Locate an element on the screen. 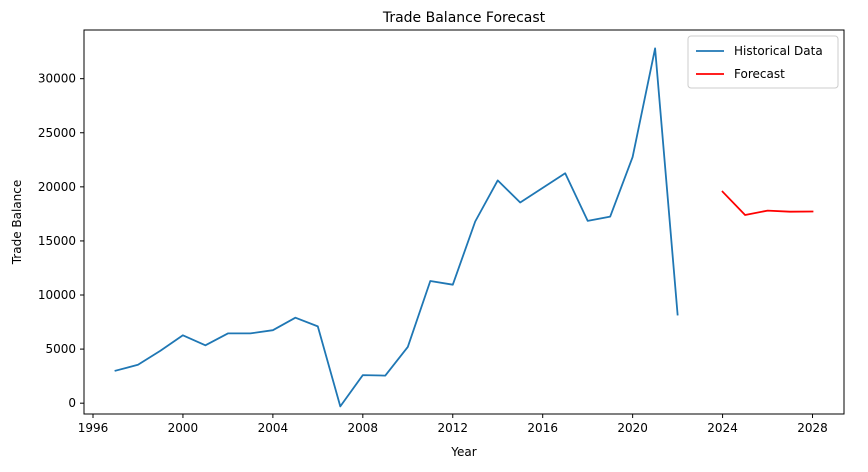 The height and width of the screenshot is (472, 868). x-tick-label: 1996 is located at coordinates (93, 428).